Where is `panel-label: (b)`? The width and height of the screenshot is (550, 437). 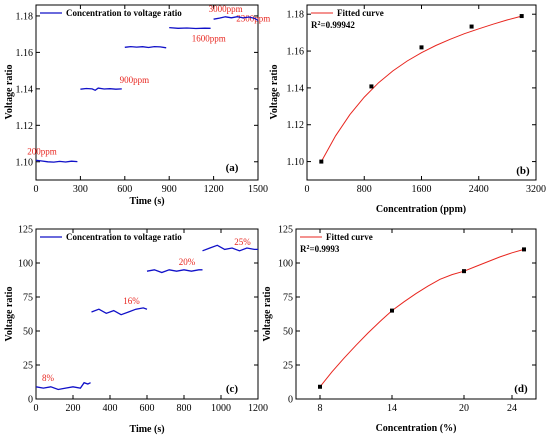 panel-label: (b) is located at coordinates (523, 171).